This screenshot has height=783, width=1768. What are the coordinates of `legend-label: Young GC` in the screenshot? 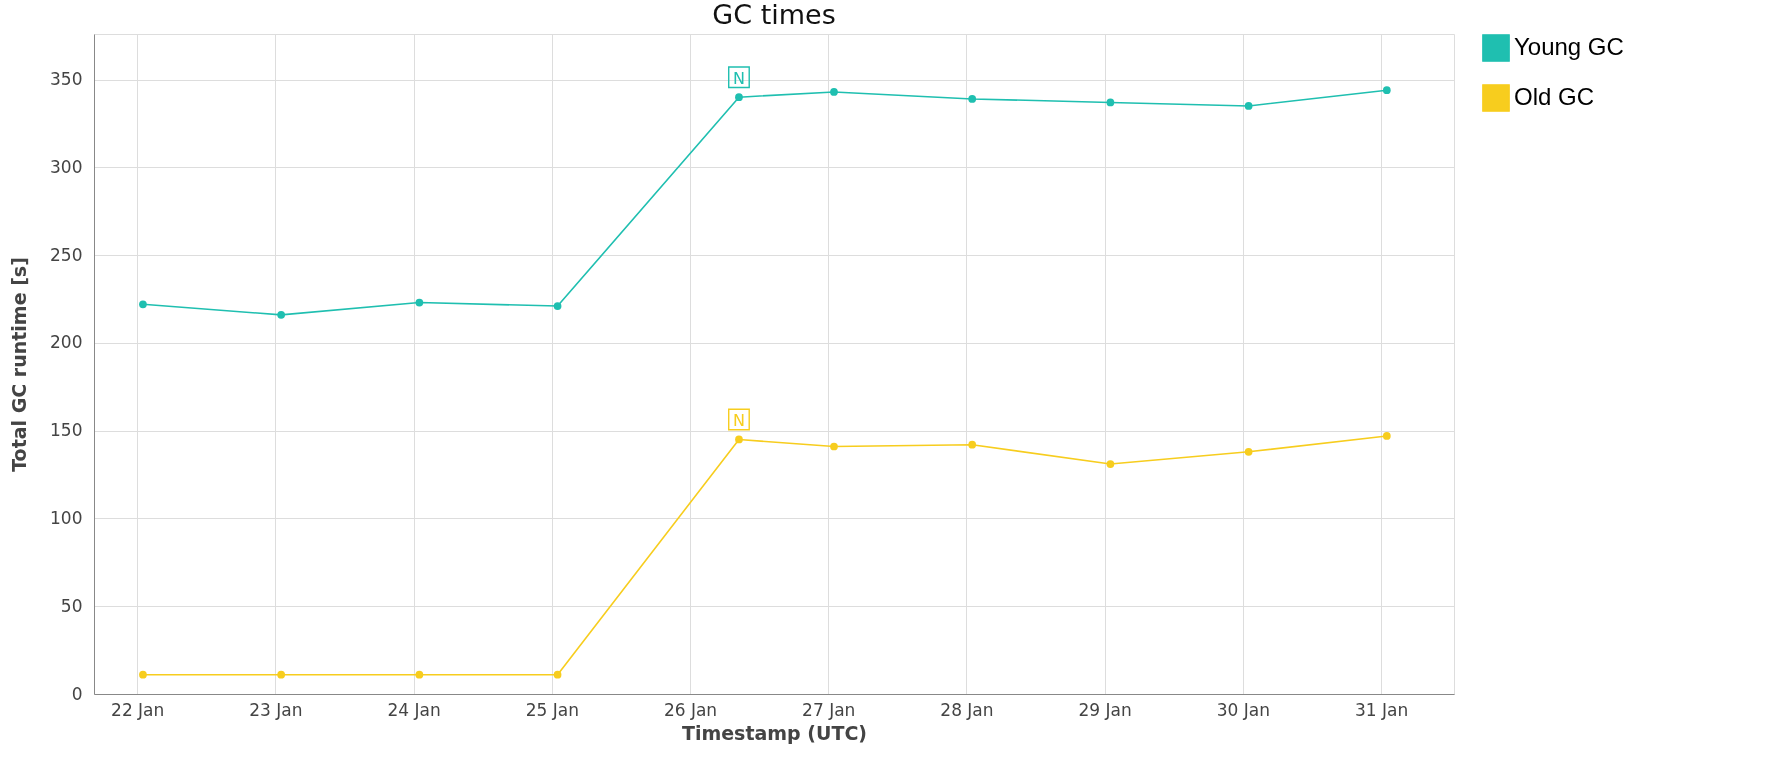 It's located at (1569, 46).